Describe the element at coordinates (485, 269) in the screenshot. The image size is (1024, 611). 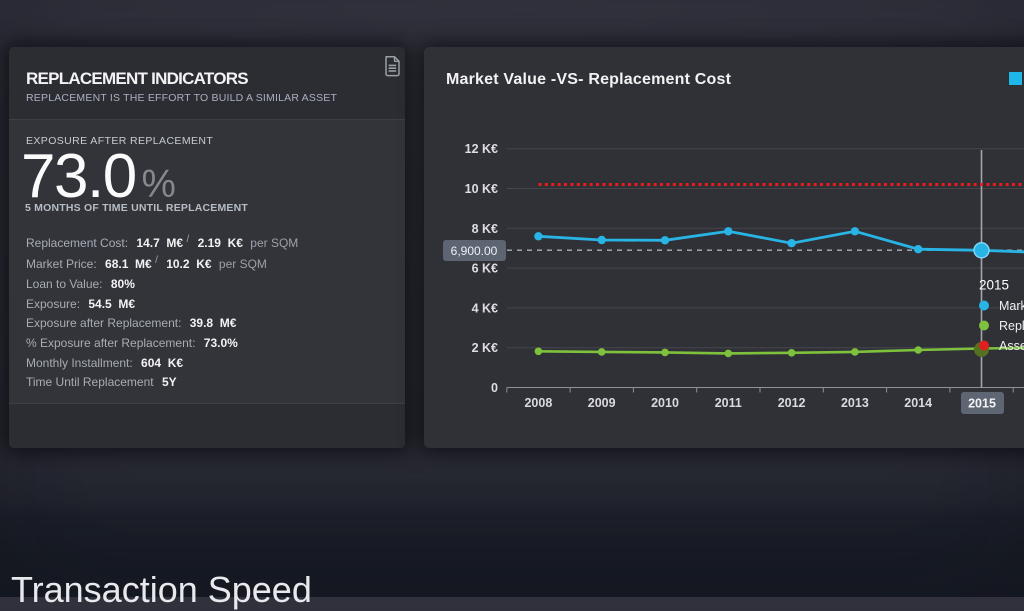
I see `svg-text: 6 K€` at that location.